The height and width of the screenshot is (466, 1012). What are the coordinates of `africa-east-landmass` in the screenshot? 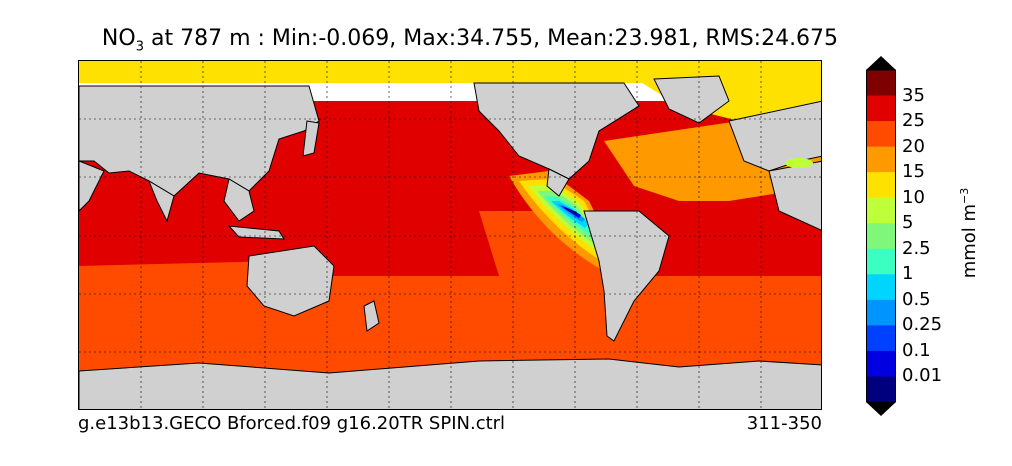 It's located at (92, 186).